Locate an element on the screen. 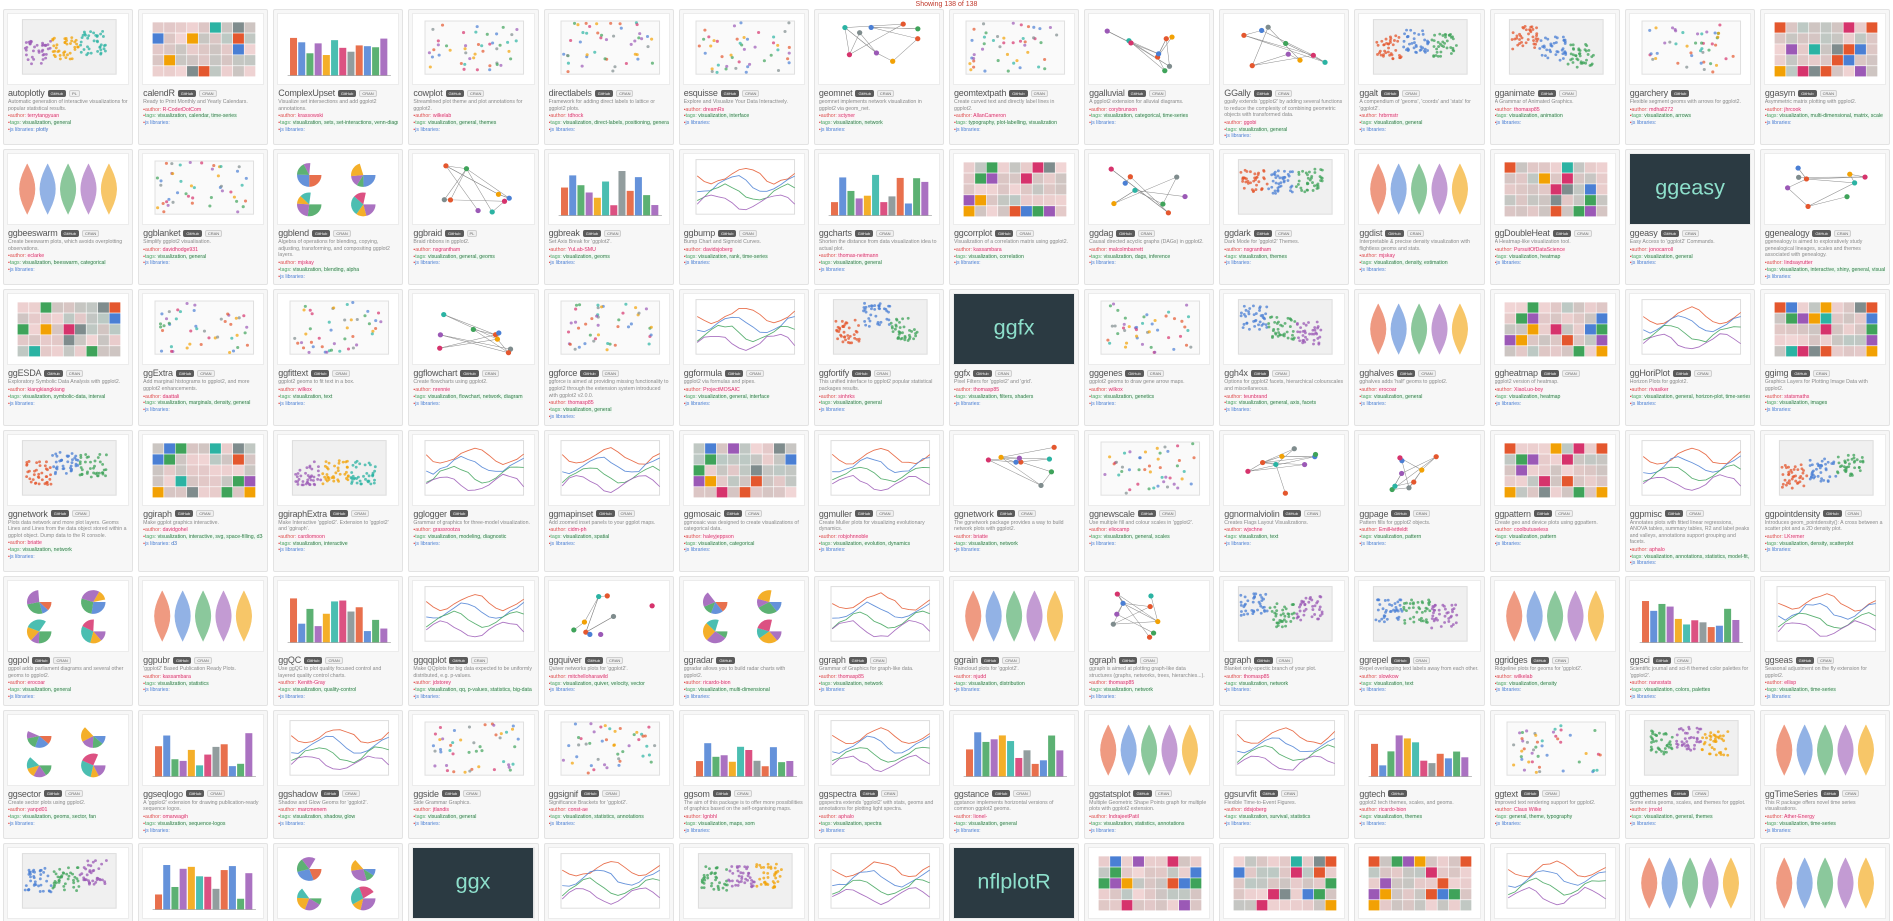 The width and height of the screenshot is (1893, 921). author-value: terrytangyuan is located at coordinates (43, 116).